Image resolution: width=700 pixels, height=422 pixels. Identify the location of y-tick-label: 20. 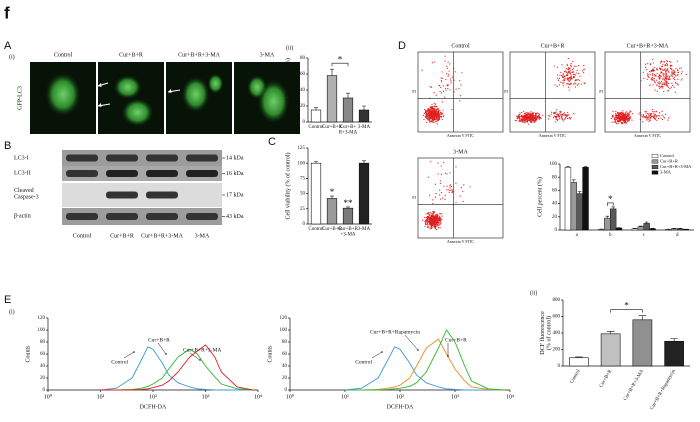
(303, 106).